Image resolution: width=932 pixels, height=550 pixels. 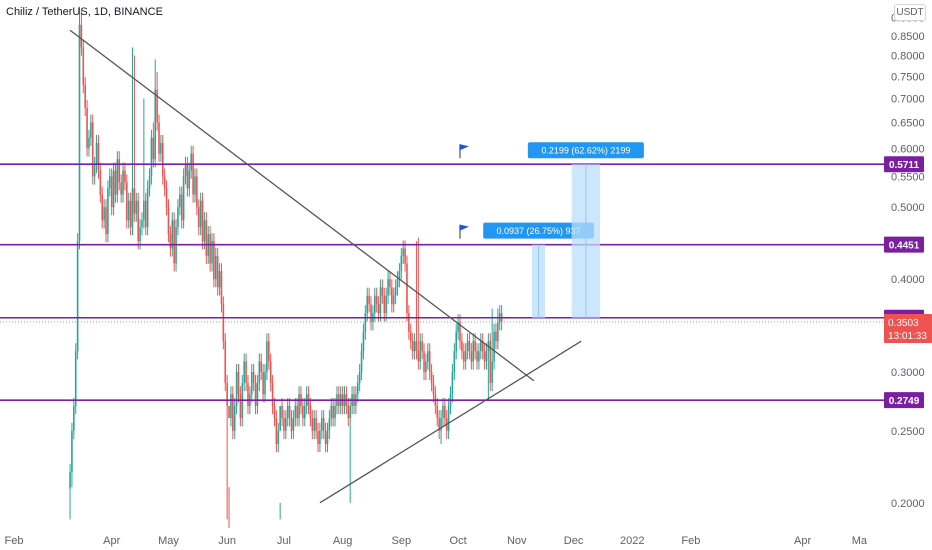 I want to click on time-axis, so click(x=466, y=539).